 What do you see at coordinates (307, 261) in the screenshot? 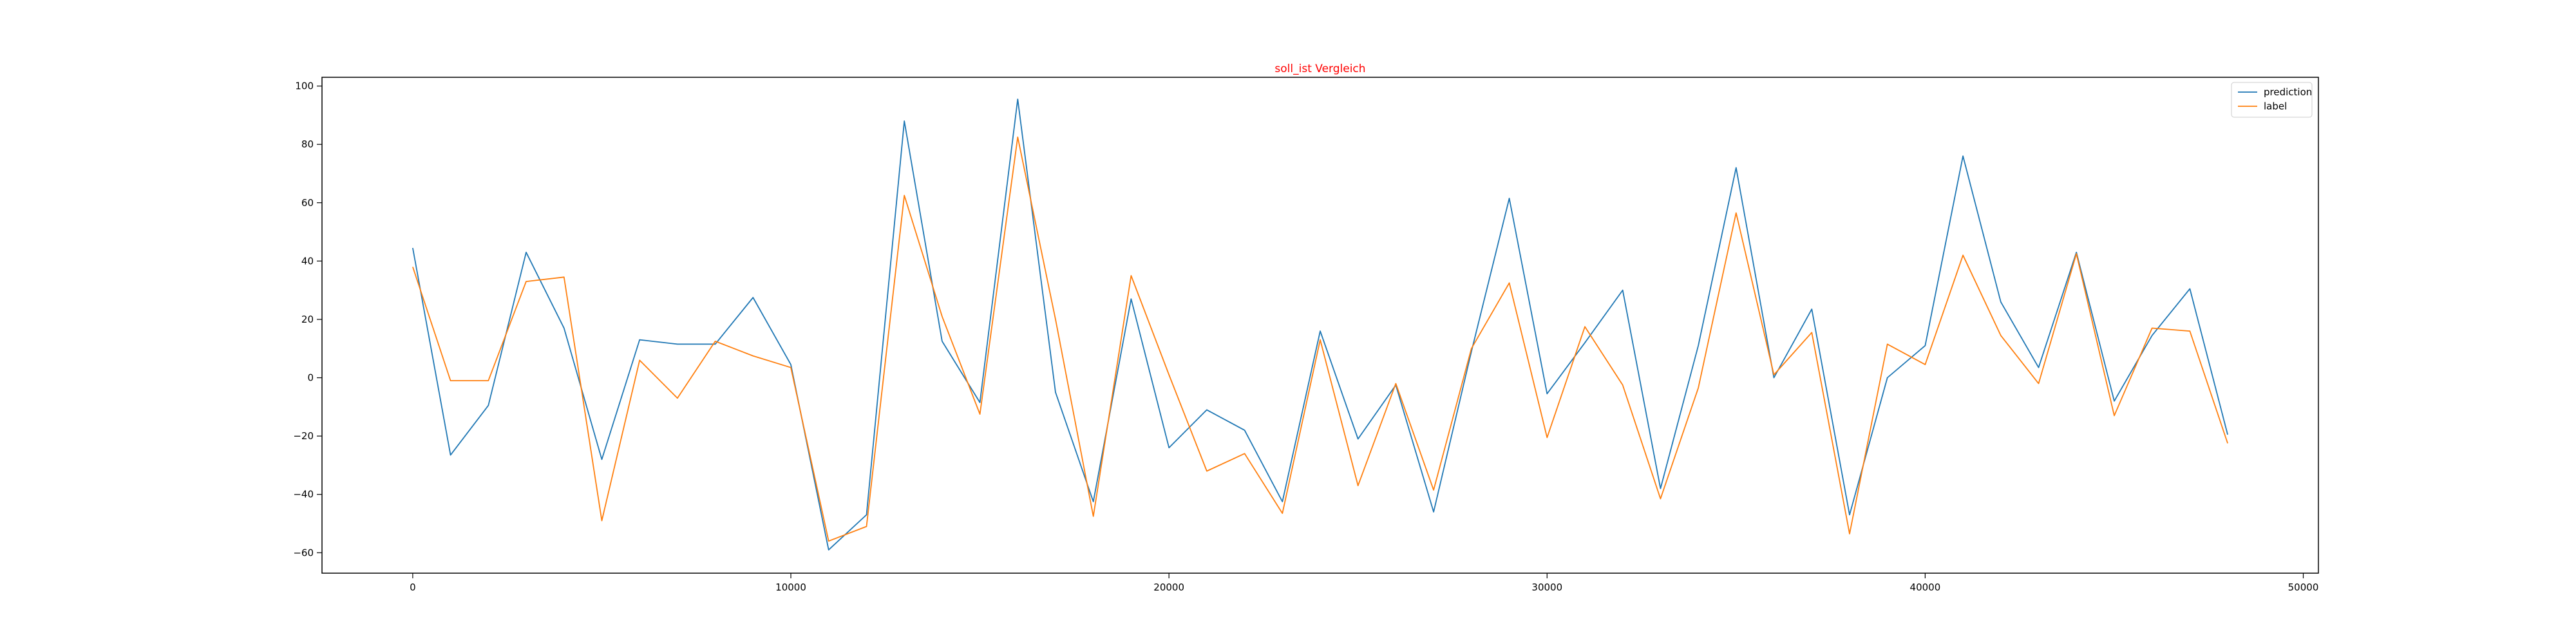
I see `y-tick-label: 40` at bounding box center [307, 261].